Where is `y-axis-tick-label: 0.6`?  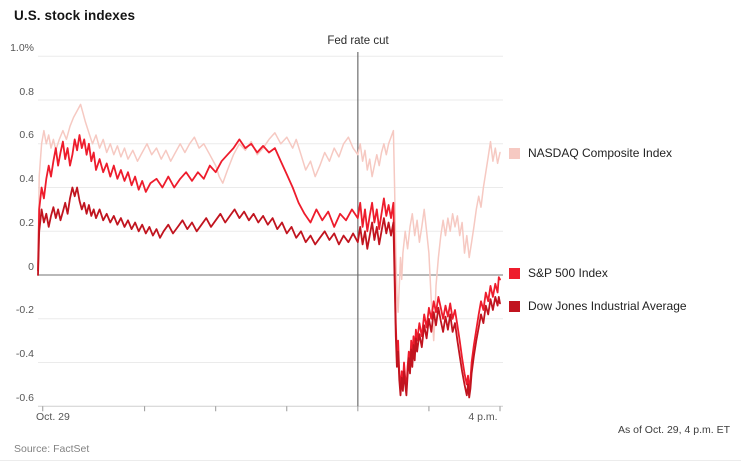
y-axis-tick-label: 0.6 is located at coordinates (26, 135).